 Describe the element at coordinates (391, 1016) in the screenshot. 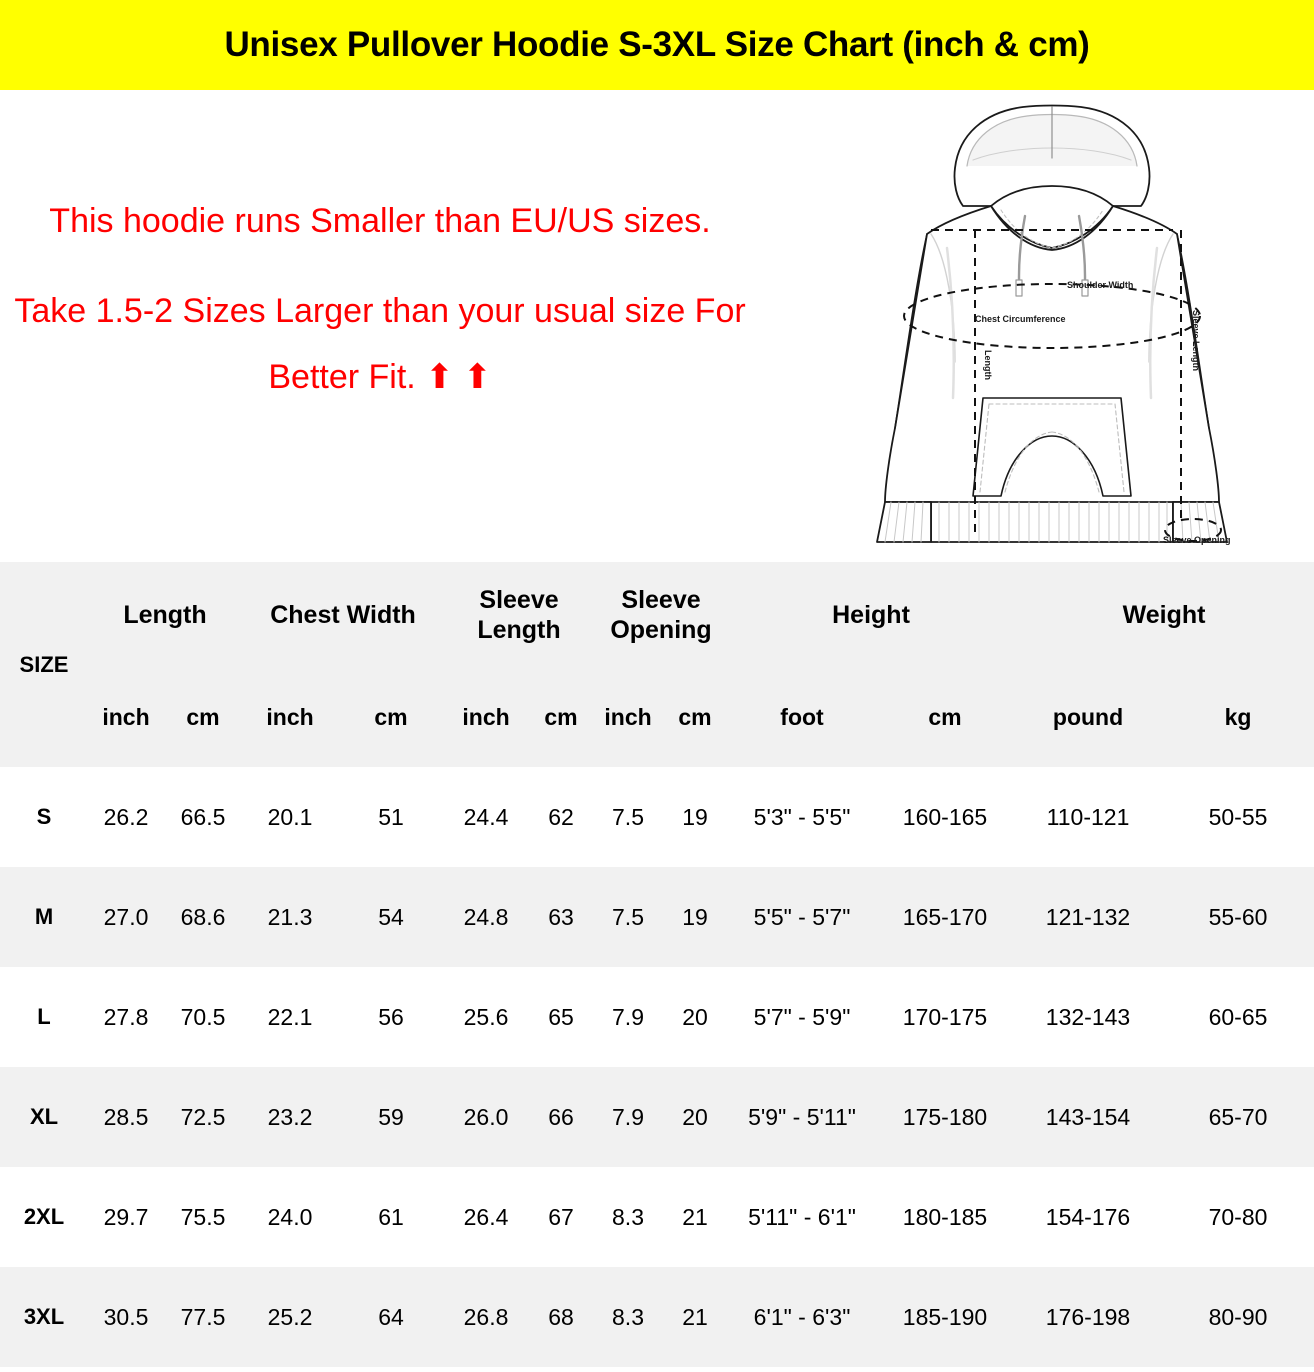

I see `cell-chest-cm: 56` at that location.